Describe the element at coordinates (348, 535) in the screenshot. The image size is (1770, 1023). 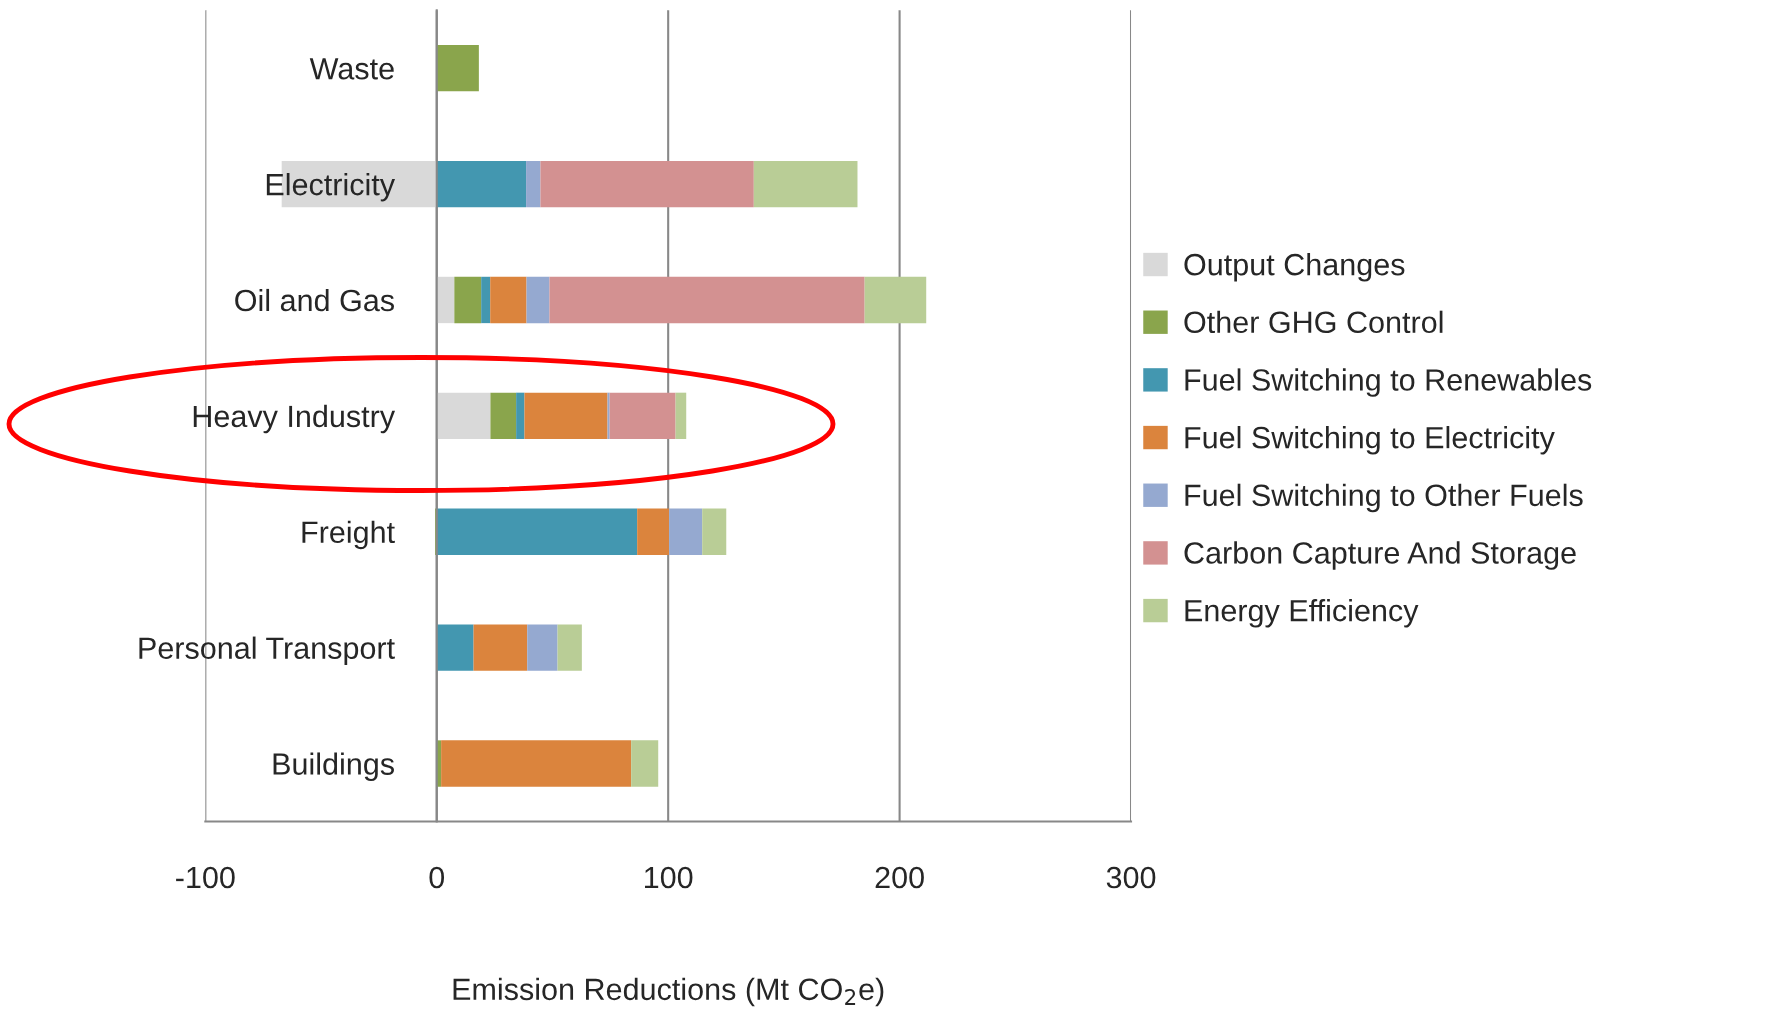
I see `y-tick-label: Freight` at that location.